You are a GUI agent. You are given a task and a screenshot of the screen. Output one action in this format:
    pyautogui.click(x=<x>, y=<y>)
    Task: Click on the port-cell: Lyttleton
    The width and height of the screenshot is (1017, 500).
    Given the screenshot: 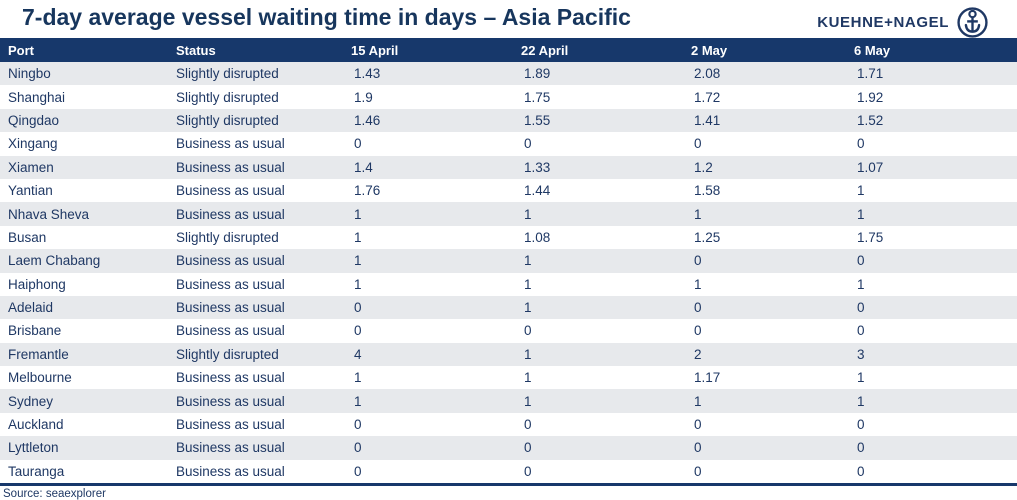 What is the action you would take?
    pyautogui.click(x=33, y=448)
    